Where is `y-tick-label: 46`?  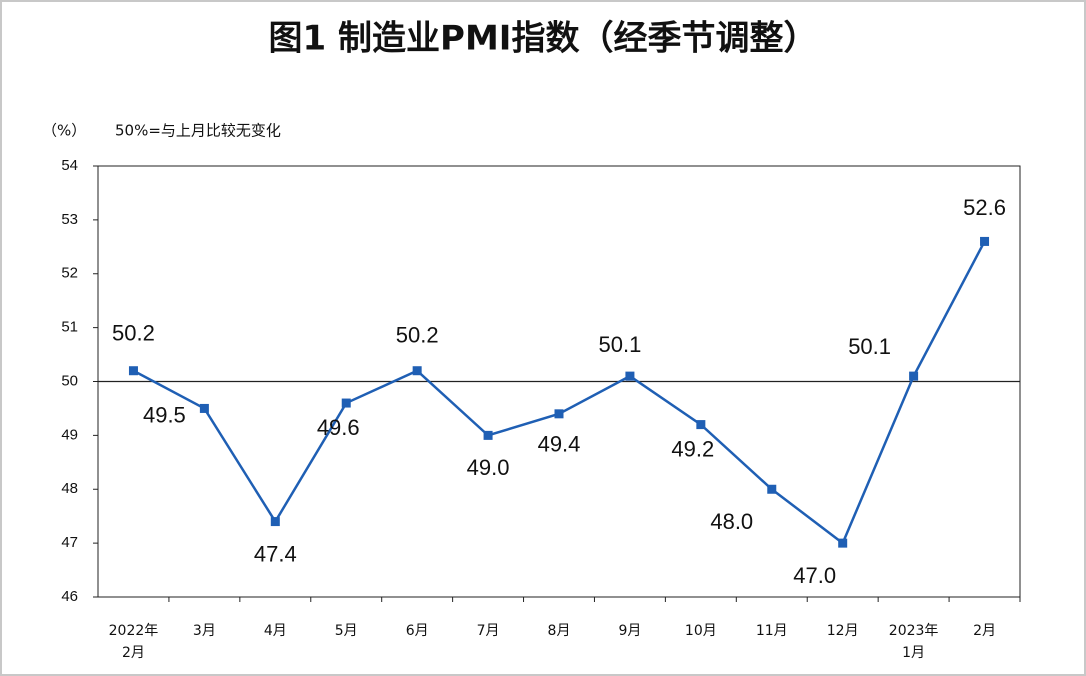
y-tick-label: 46 is located at coordinates (69, 596).